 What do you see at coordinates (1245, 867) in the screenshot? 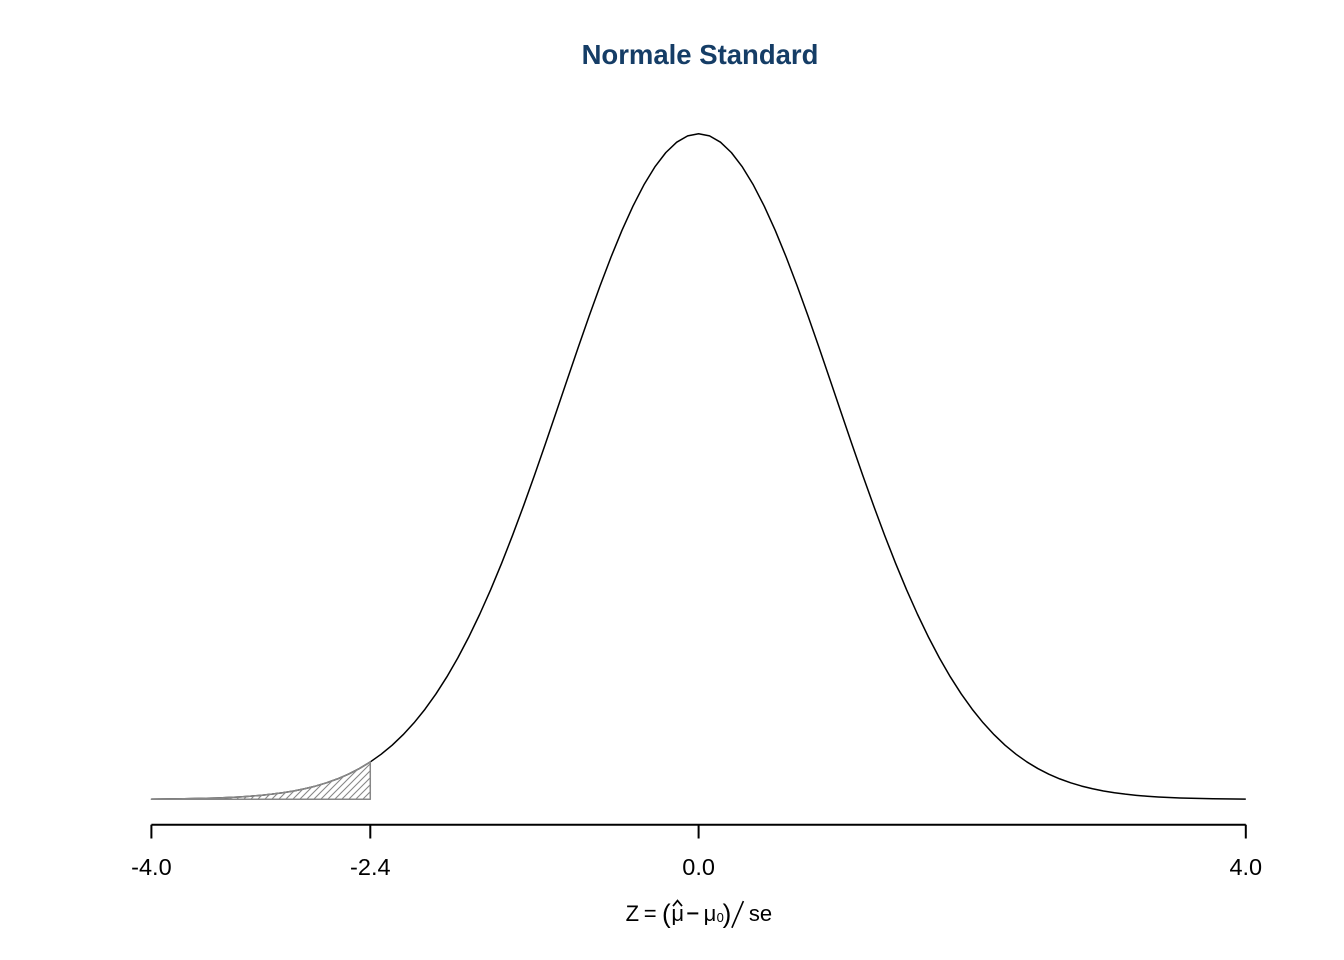
I see `svg-text: 4.0` at bounding box center [1245, 867].